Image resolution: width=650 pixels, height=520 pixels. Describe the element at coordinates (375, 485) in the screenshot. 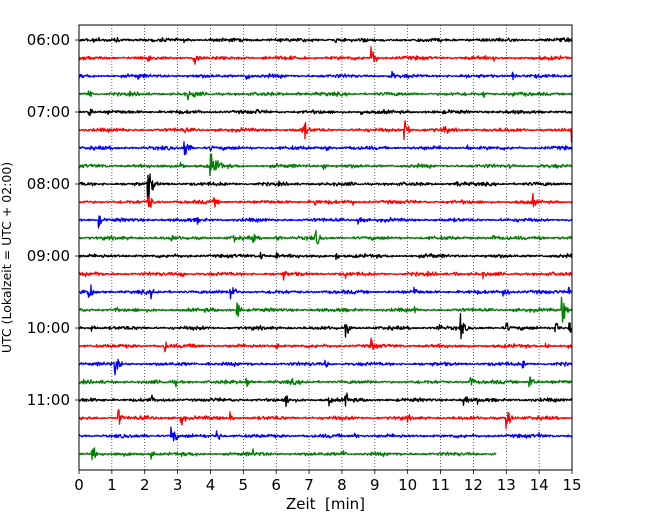

I see `x-tick-label: 9` at that location.